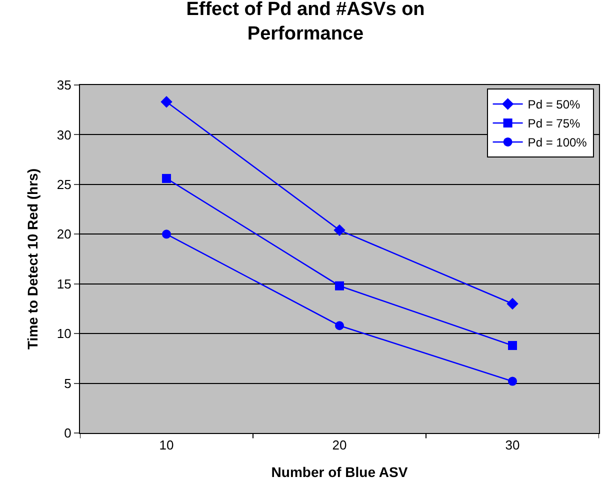  I want to click on y-tick-label: 20, so click(64, 234).